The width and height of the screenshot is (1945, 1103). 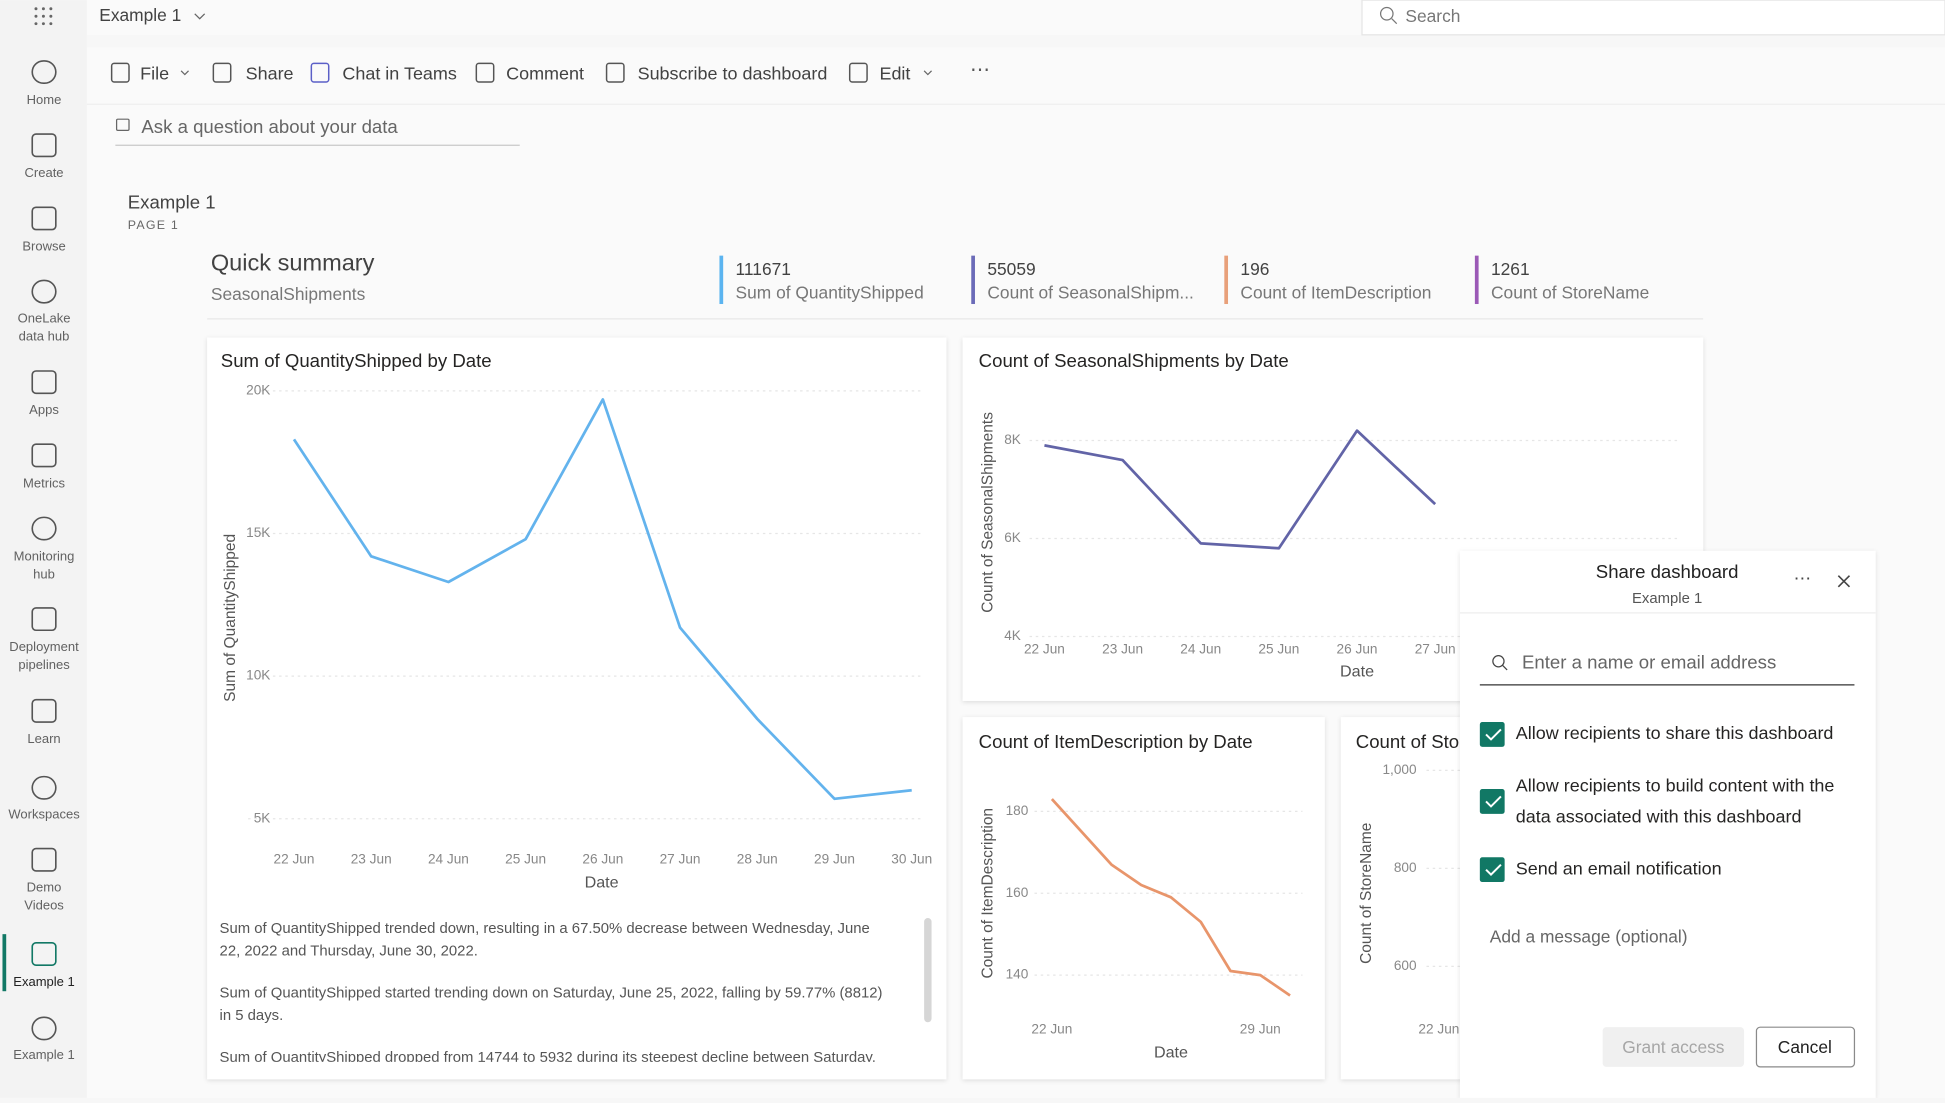 What do you see at coordinates (525, 858) in the screenshot?
I see `x-tick-label: 25 Jun` at bounding box center [525, 858].